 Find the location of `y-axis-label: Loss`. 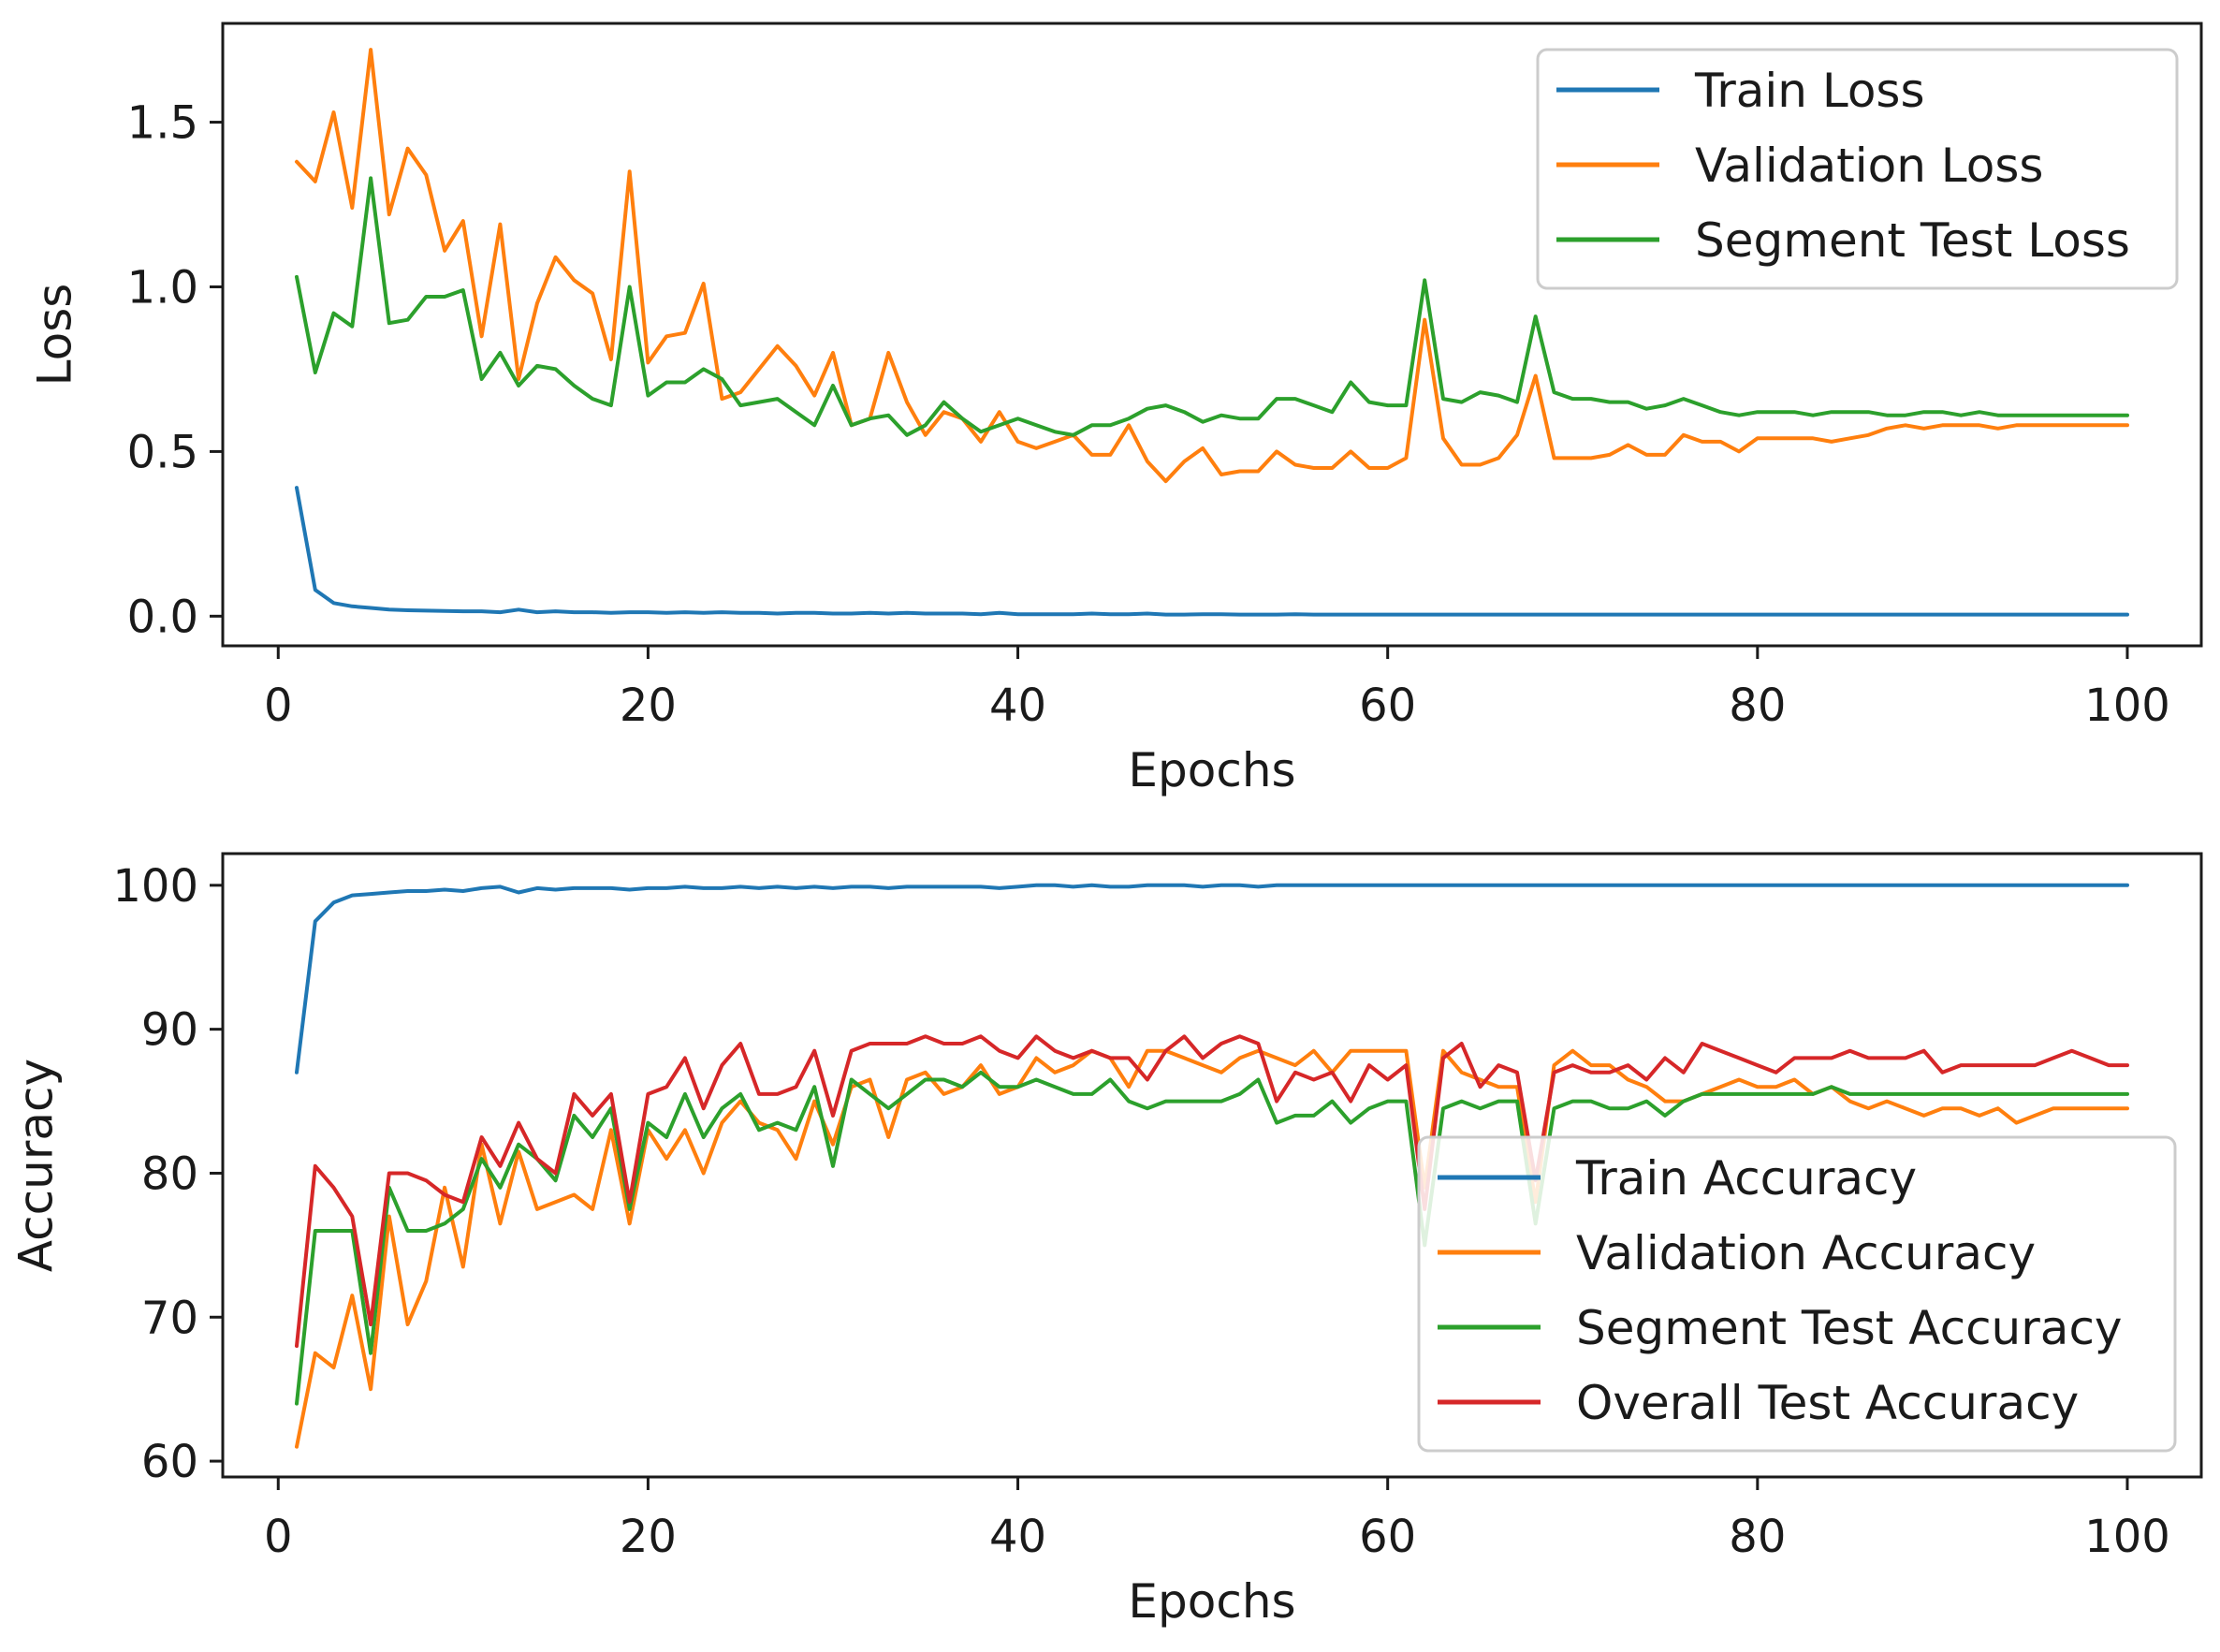

y-axis-label: Loss is located at coordinates (55, 335).